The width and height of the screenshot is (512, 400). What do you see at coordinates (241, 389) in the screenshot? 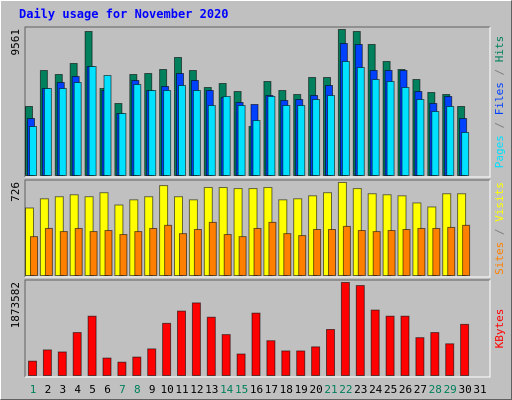
I see `x-tick-label: 15` at bounding box center [241, 389].